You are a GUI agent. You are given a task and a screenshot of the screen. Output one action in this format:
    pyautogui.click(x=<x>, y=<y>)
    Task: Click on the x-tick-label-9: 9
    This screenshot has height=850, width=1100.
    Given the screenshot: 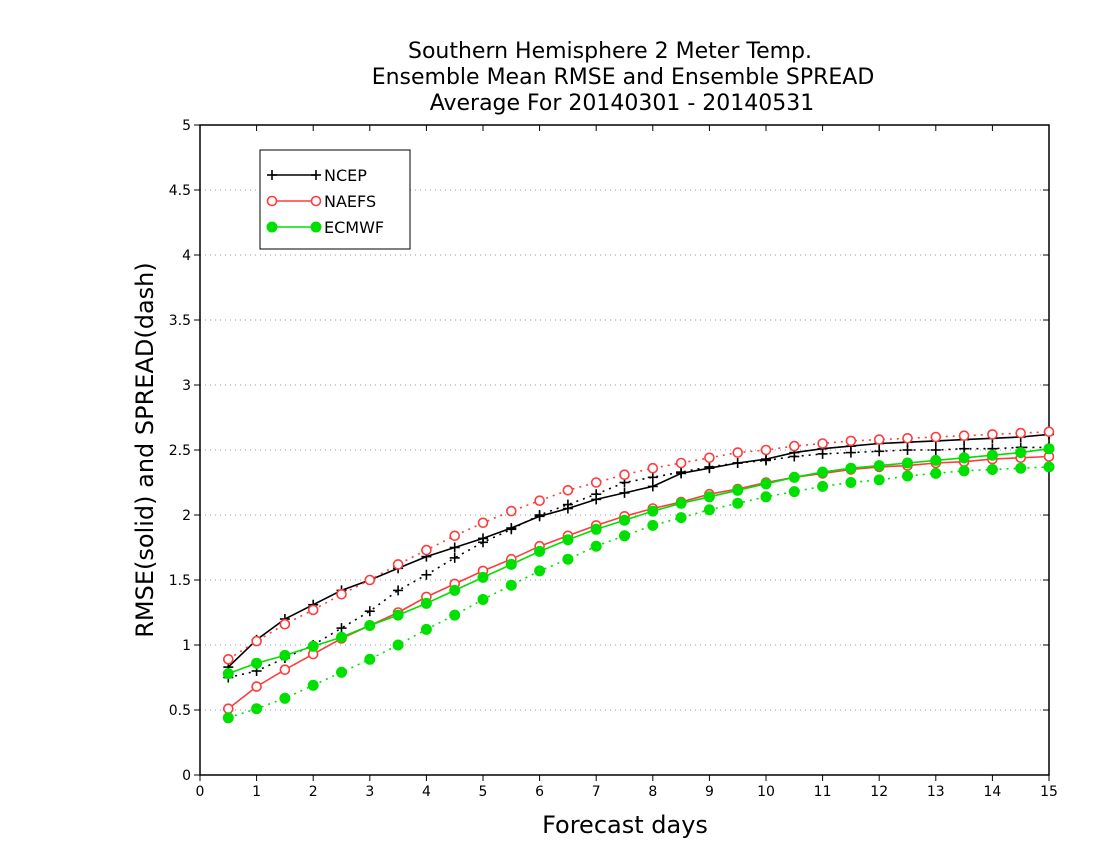 What is the action you would take?
    pyautogui.click(x=709, y=792)
    